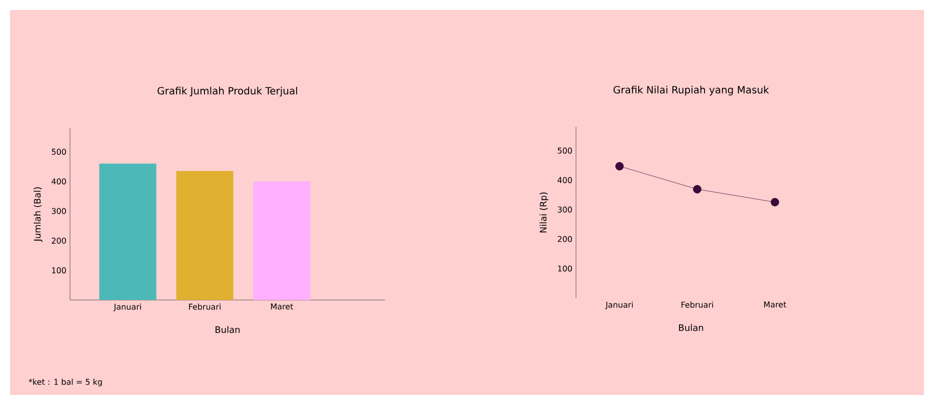  Describe the element at coordinates (544, 212) in the screenshot. I see `y-axis-title: Nilai (Rp)` at that location.